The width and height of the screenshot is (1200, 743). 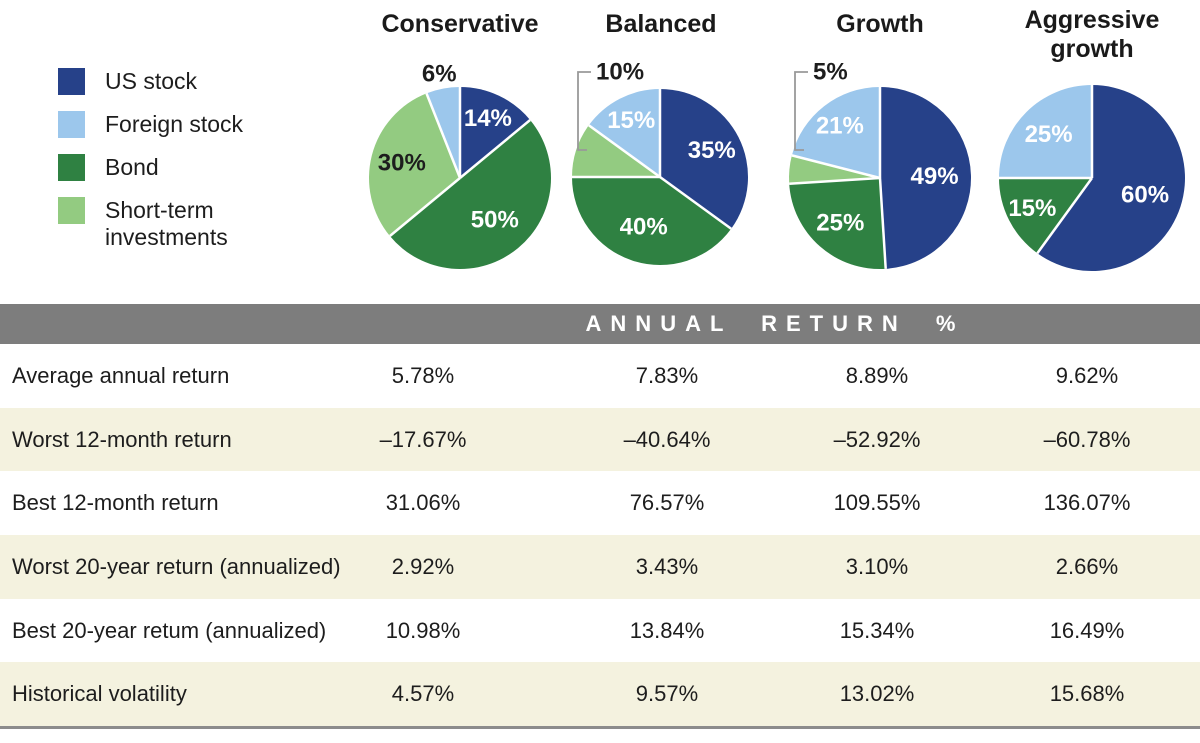 I want to click on legend-item-us-stock: US stock, so click(x=167, y=81).